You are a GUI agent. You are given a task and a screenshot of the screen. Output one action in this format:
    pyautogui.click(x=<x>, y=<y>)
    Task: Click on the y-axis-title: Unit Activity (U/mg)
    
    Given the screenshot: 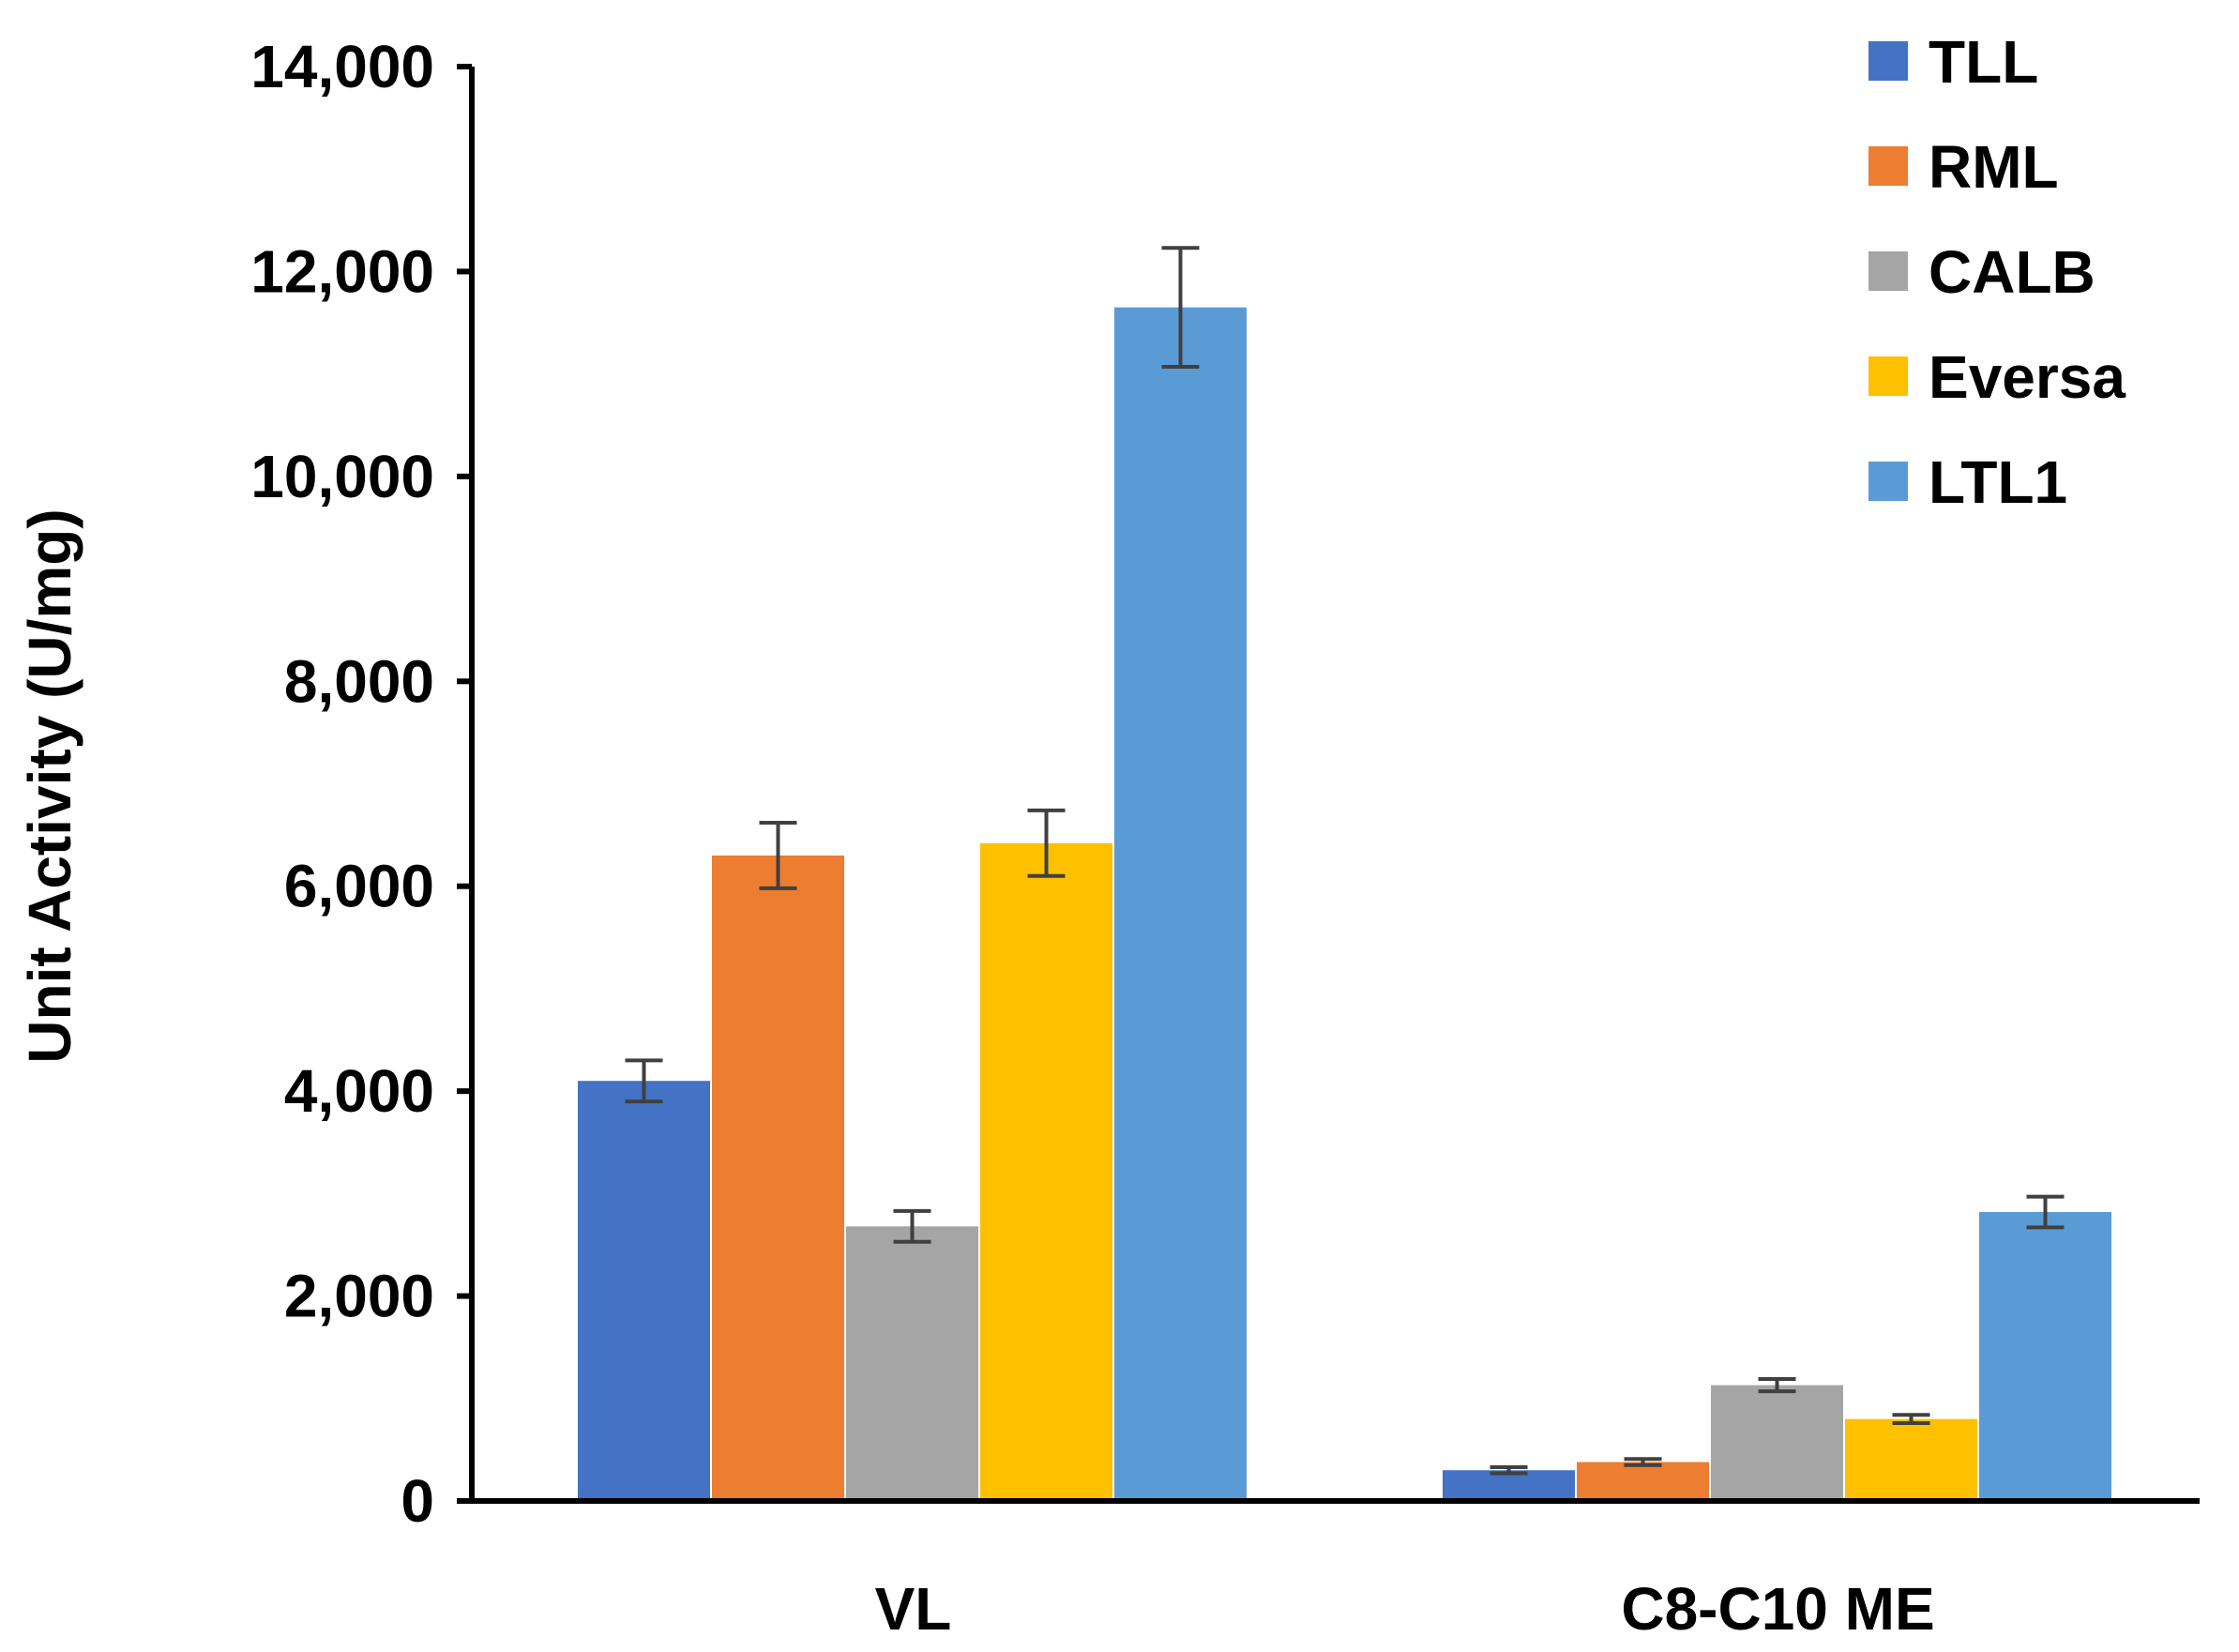 What is the action you would take?
    pyautogui.click(x=49, y=786)
    